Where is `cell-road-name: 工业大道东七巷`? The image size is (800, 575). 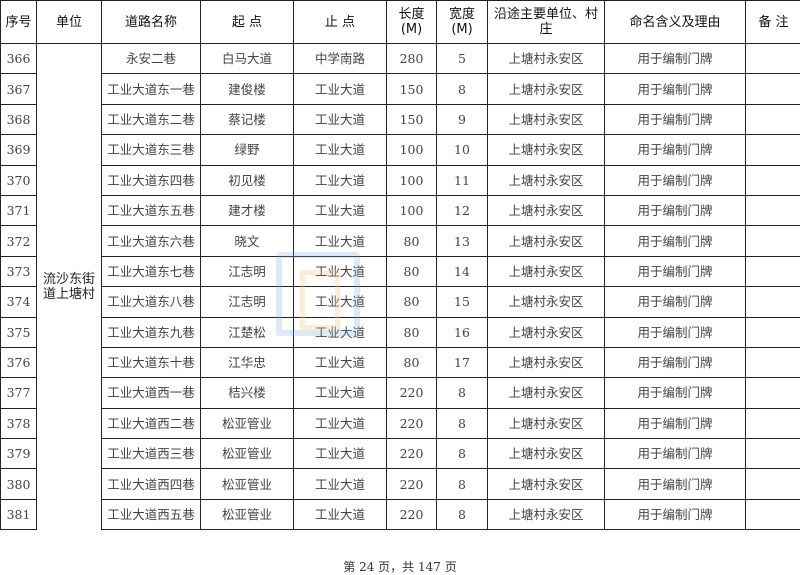
cell-road-name: 工业大道东七巷 is located at coordinates (151, 271).